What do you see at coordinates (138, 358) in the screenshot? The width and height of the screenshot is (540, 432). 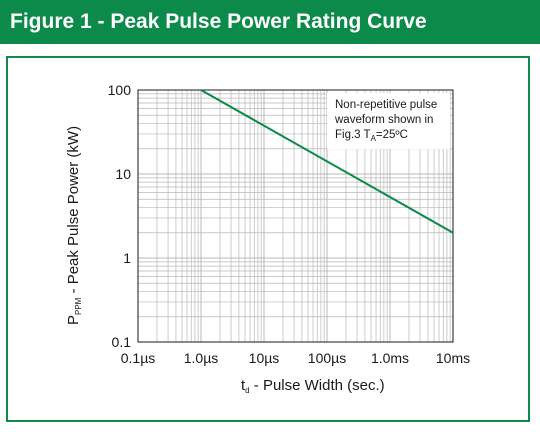 I see `x-tick-label: 0.1µs` at bounding box center [138, 358].